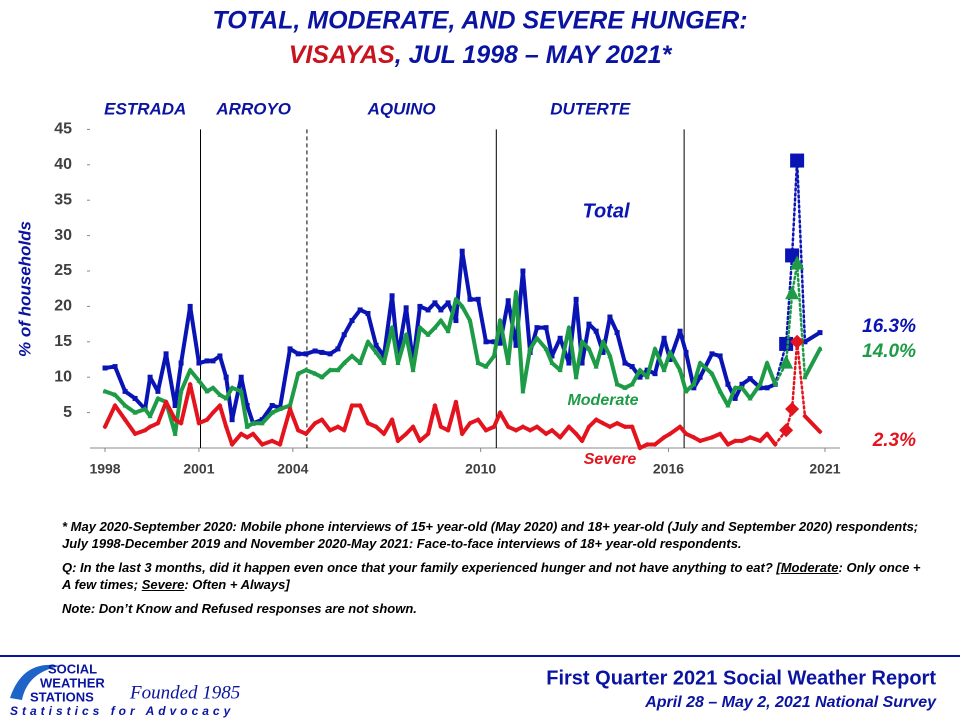 The width and height of the screenshot is (960, 720). Describe the element at coordinates (889, 351) in the screenshot. I see `value-label: 14.0%` at that location.